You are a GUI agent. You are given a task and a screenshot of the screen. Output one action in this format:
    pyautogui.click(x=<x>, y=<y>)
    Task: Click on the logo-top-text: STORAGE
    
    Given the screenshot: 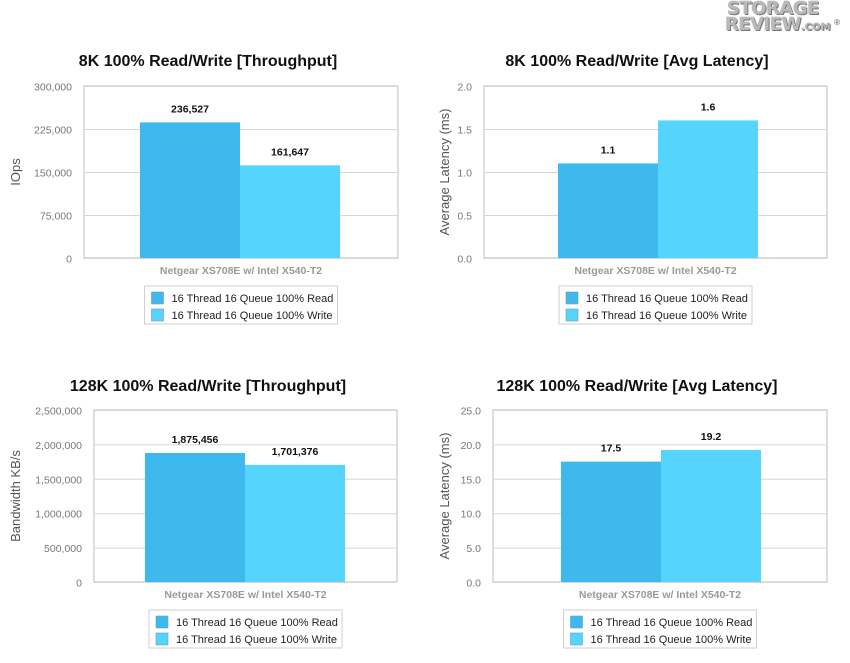 What is the action you would take?
    pyautogui.click(x=773, y=9)
    